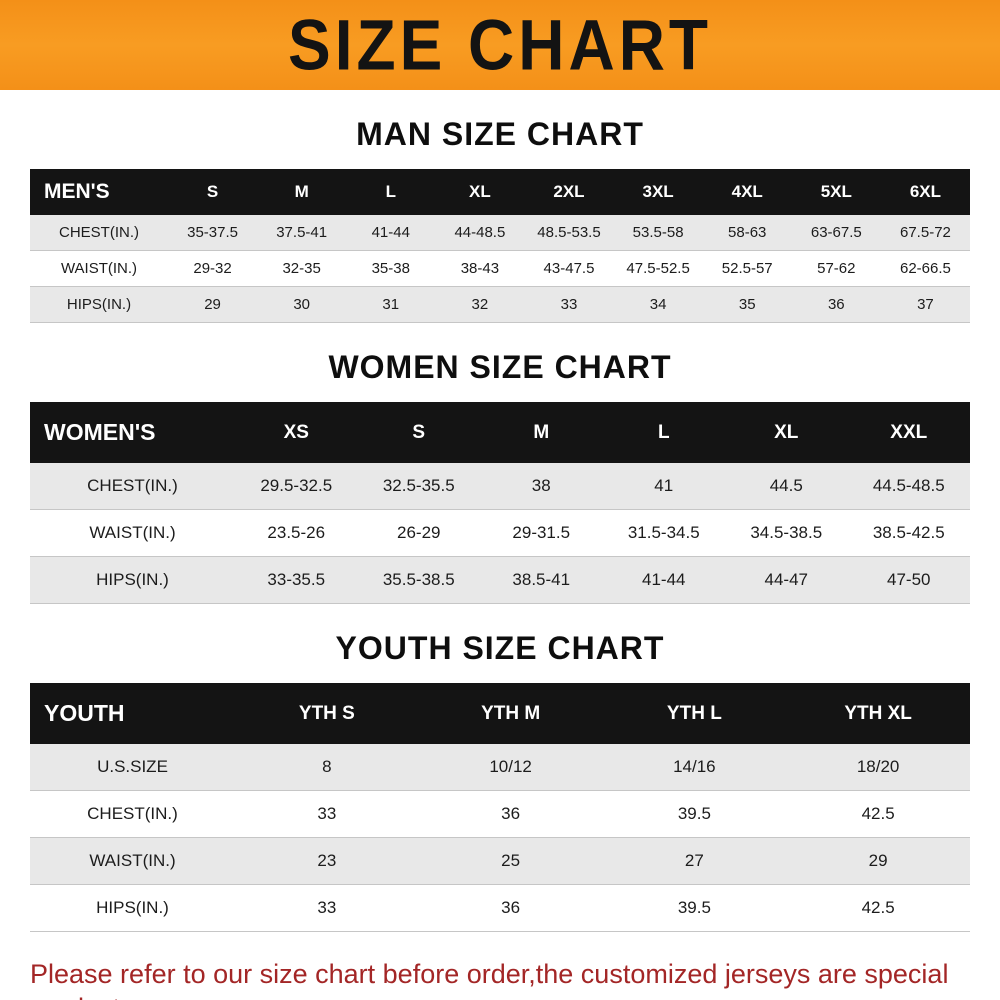 The height and width of the screenshot is (1000, 1000). What do you see at coordinates (302, 233) in the screenshot?
I see `value-cell: 37.5-41` at bounding box center [302, 233].